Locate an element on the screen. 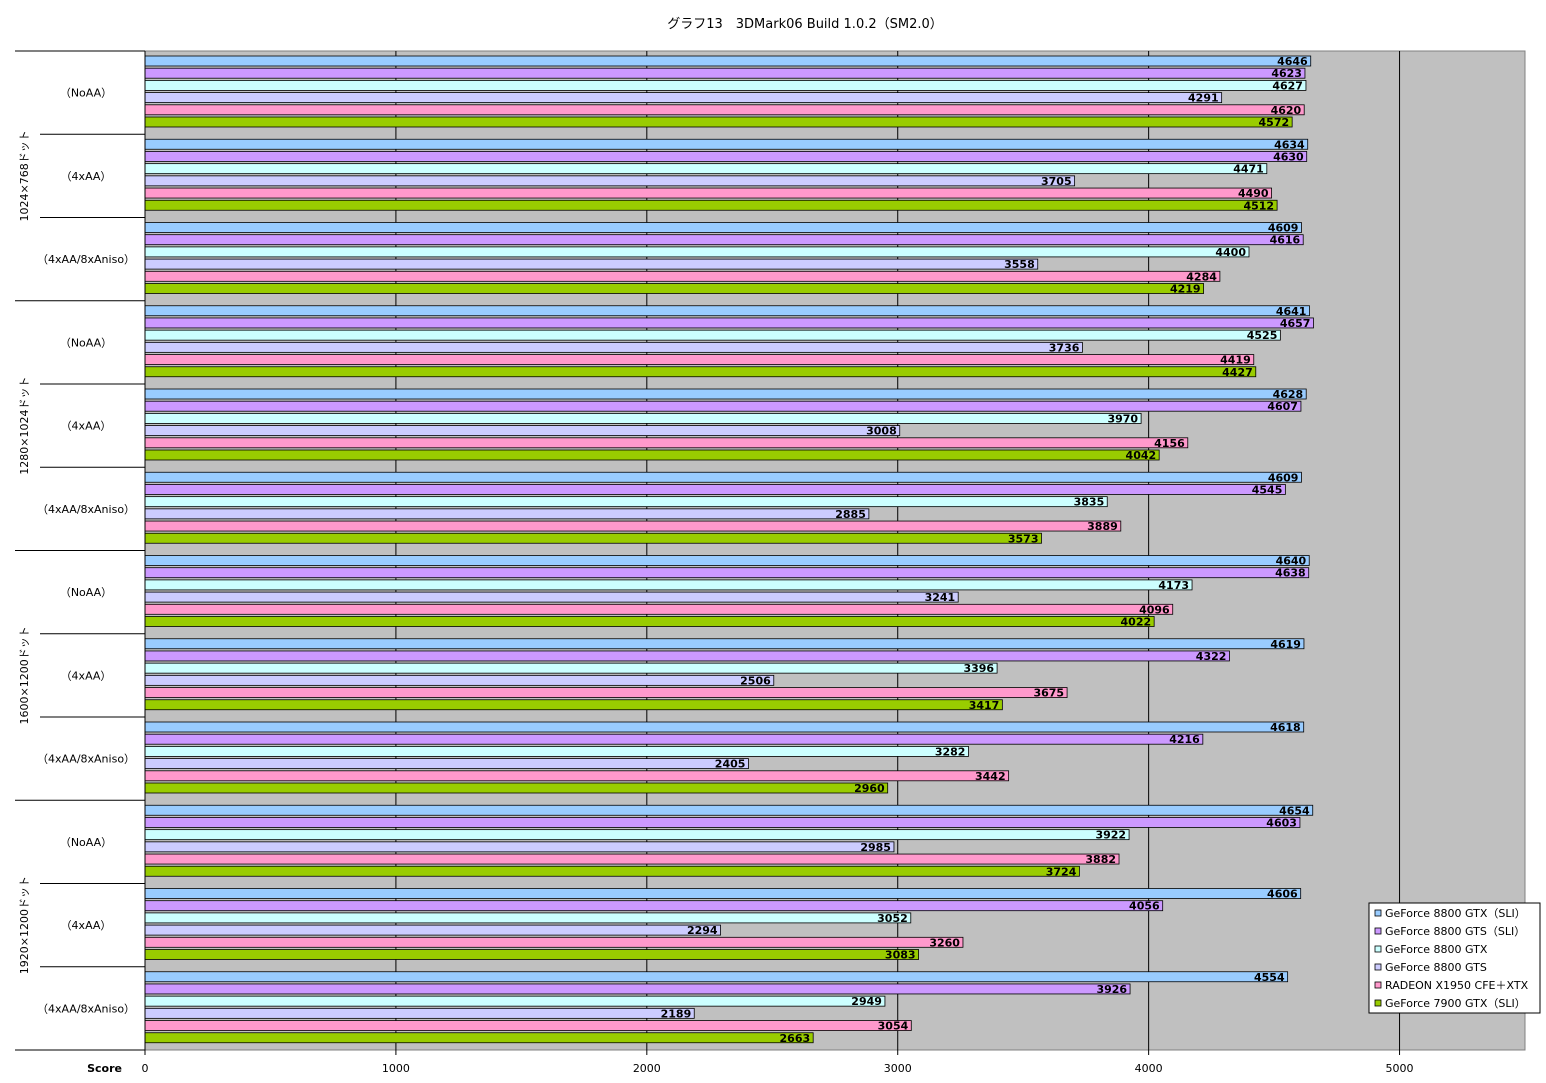 The height and width of the screenshot is (1083, 1546). x-tick-label: 5000 is located at coordinates (1400, 1068).